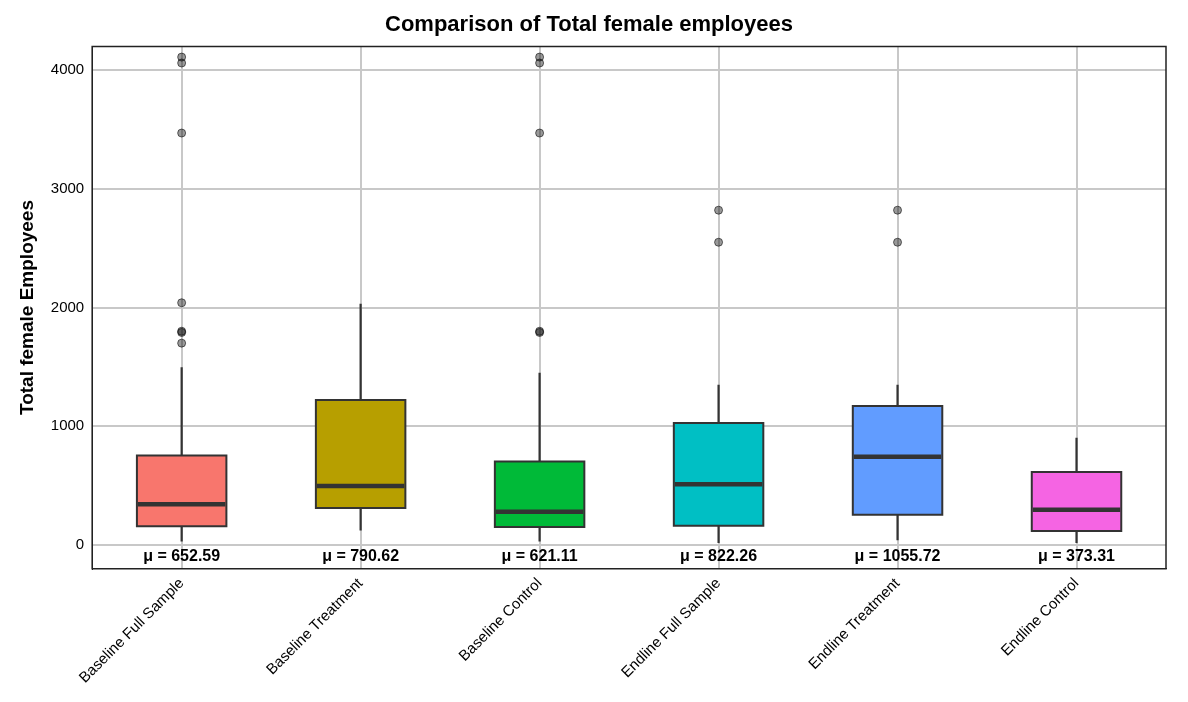  What do you see at coordinates (589, 24) in the screenshot?
I see `chart-title: Comparison of Total female employees` at bounding box center [589, 24].